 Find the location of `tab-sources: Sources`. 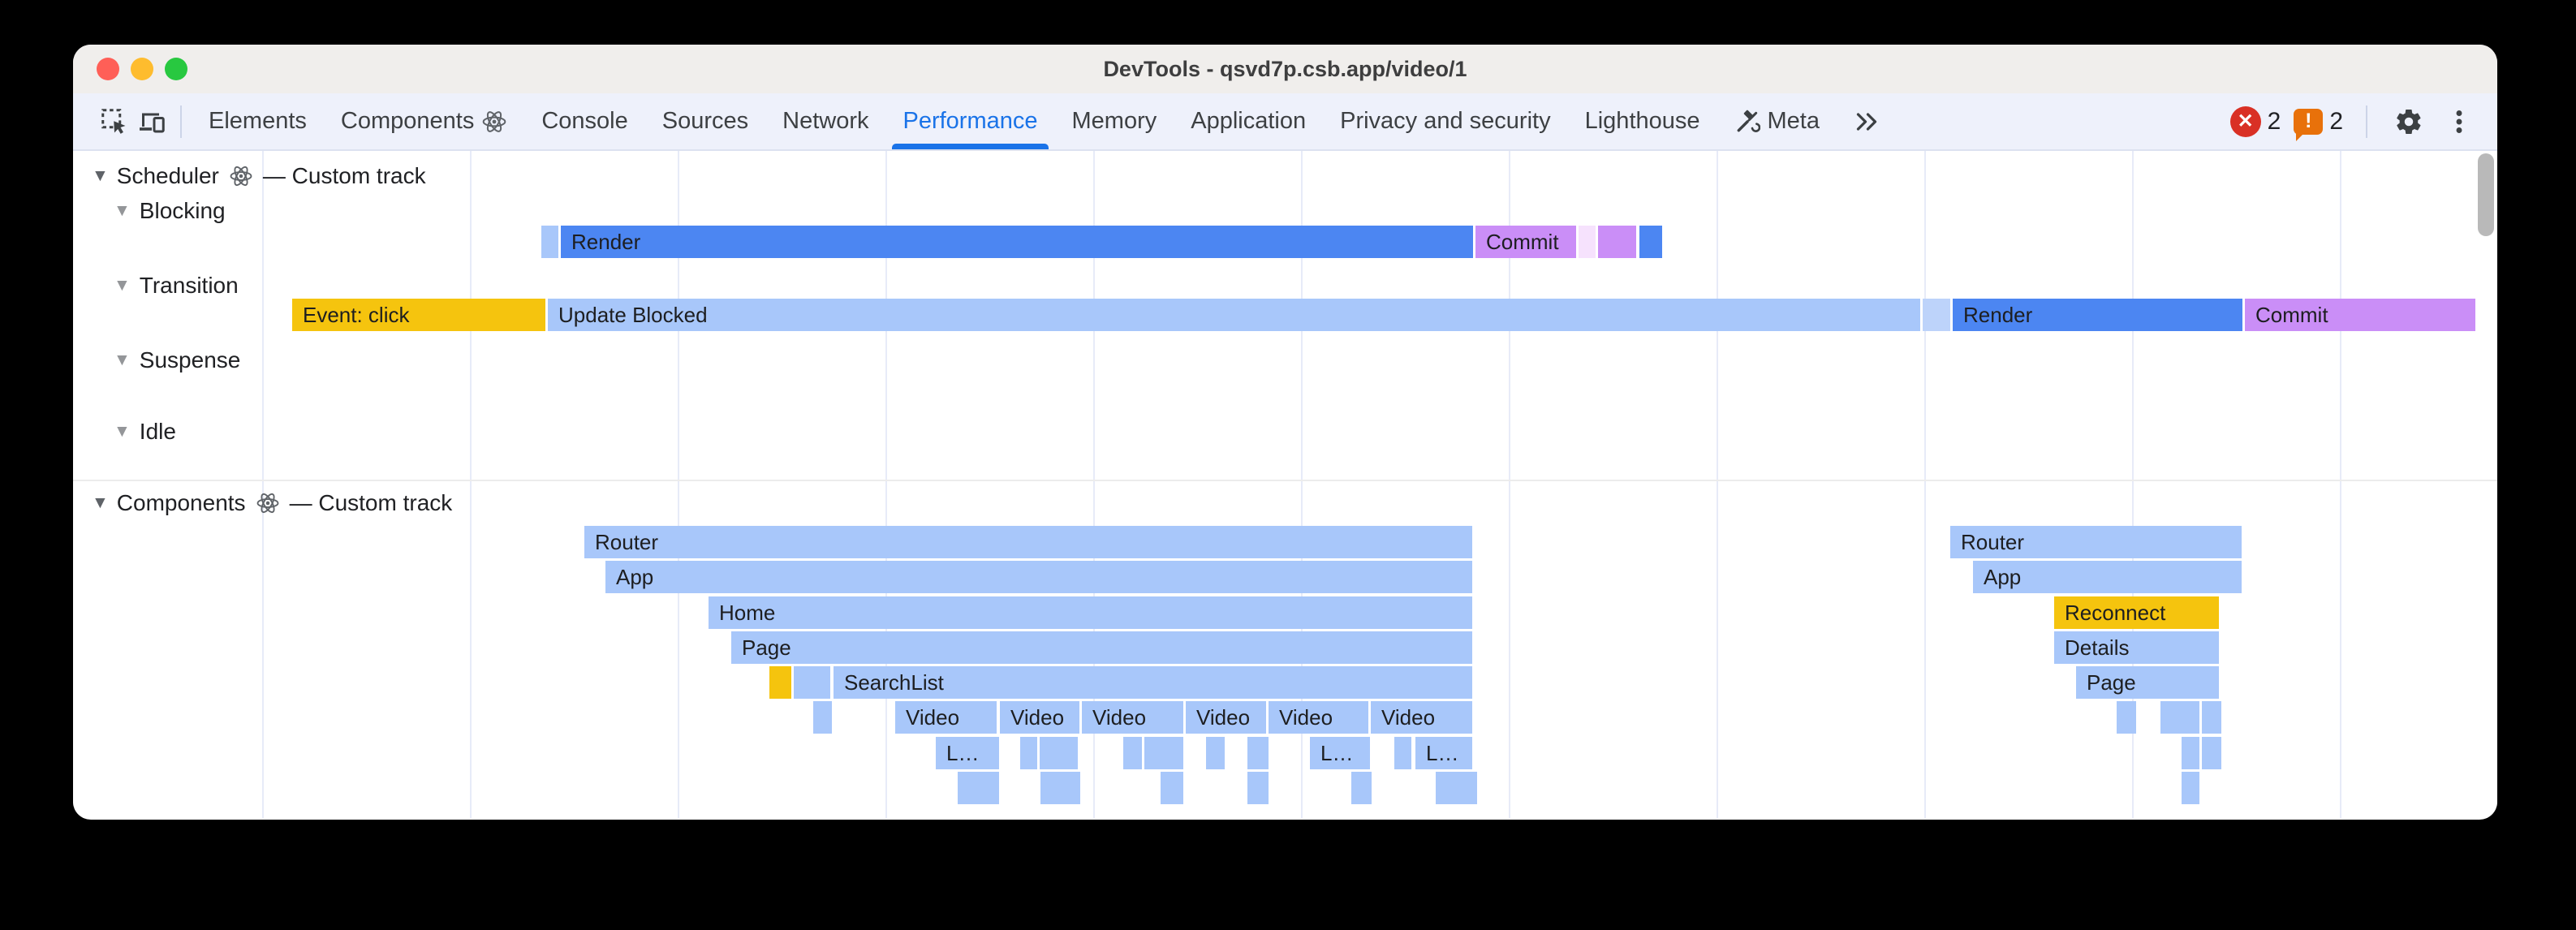

tab-sources: Sources is located at coordinates (705, 121).